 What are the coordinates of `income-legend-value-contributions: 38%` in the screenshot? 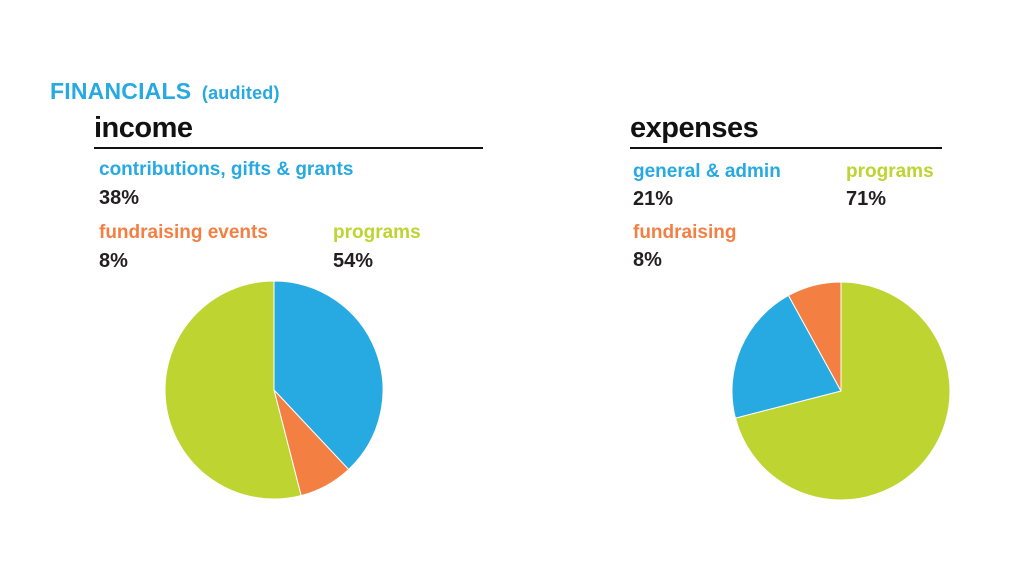 It's located at (119, 198).